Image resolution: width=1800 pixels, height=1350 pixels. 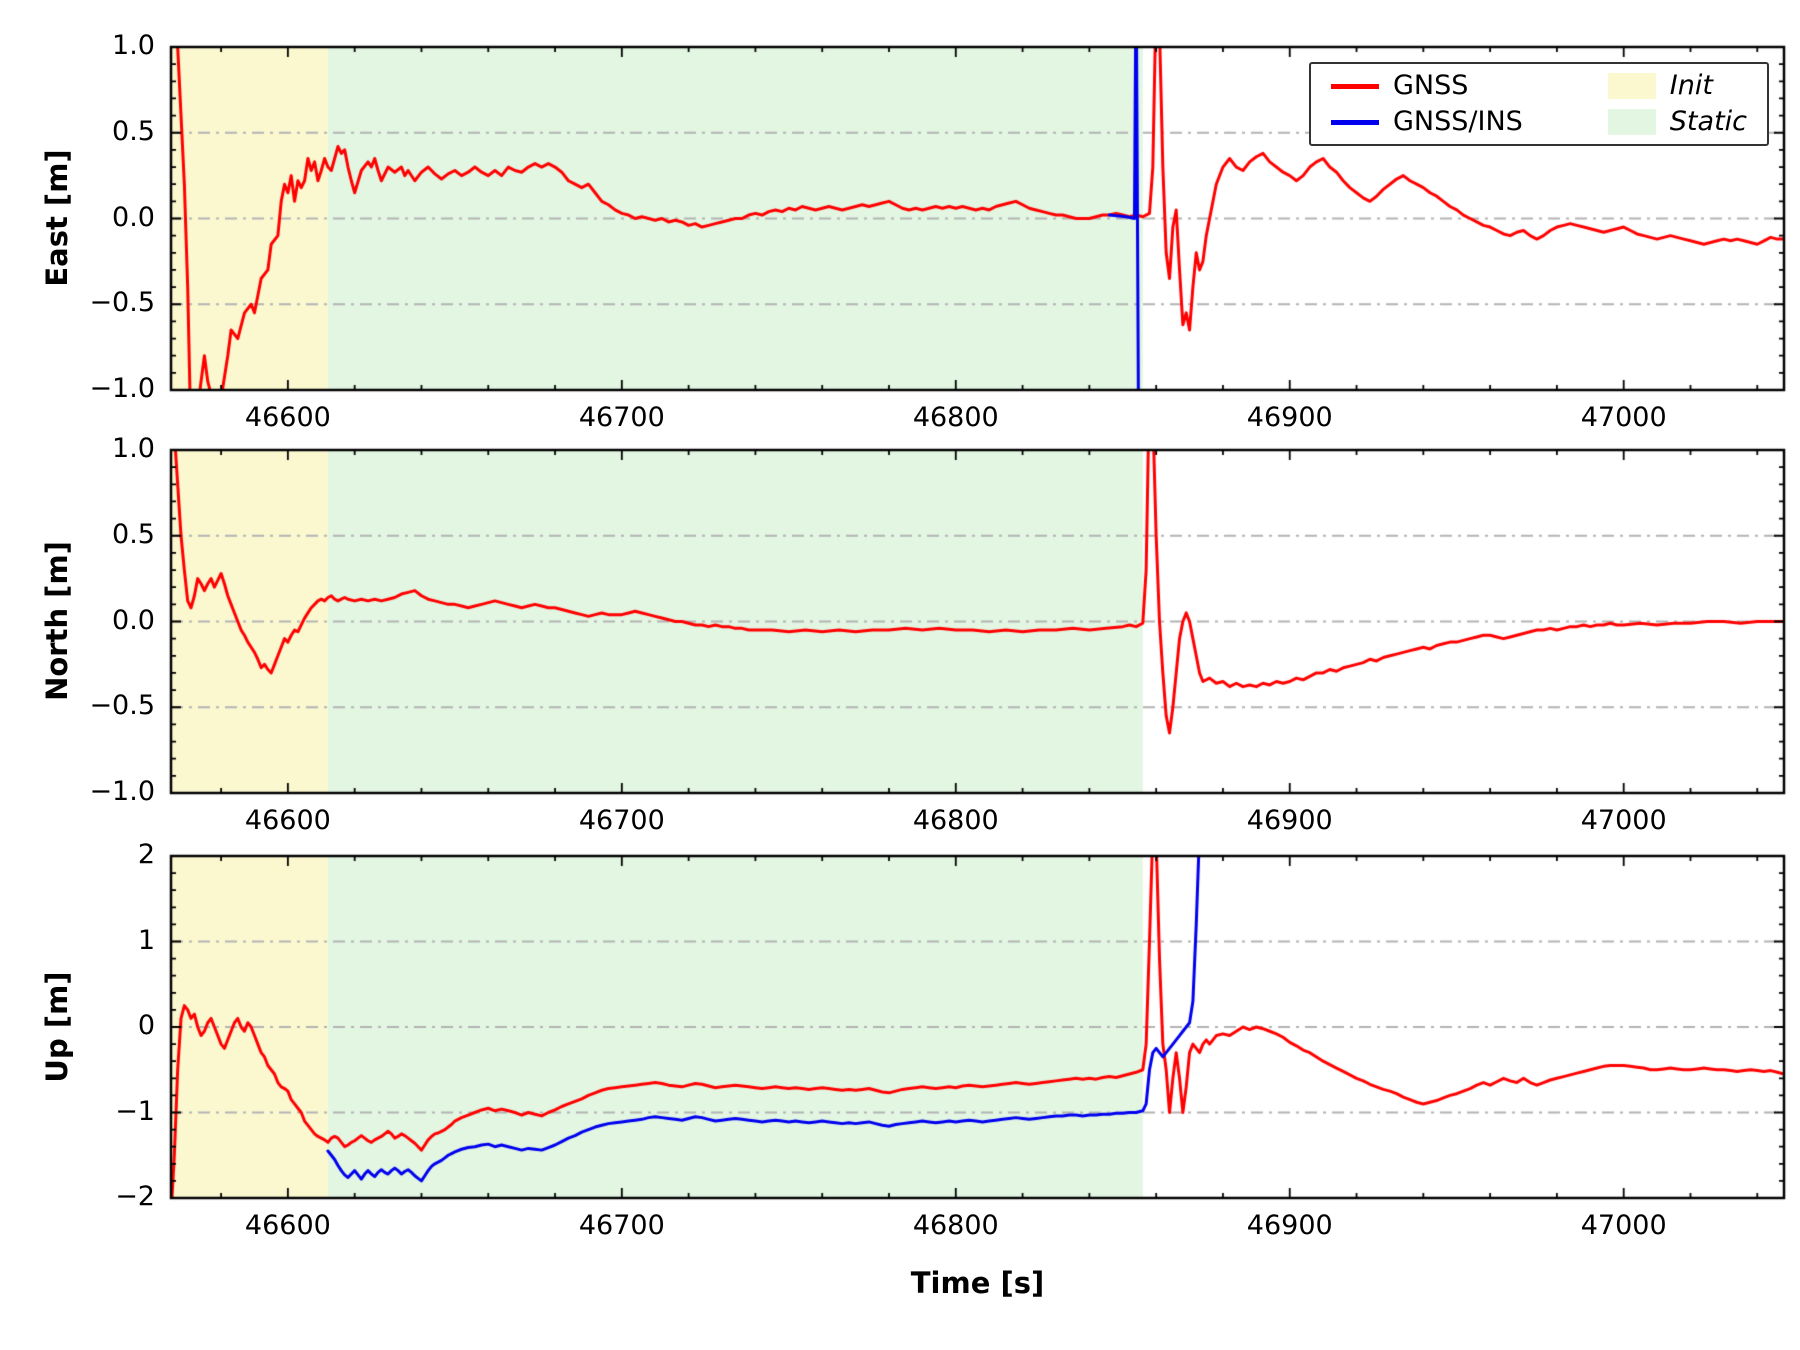 What do you see at coordinates (57, 218) in the screenshot?
I see `y-axis-label-east: East [m]` at bounding box center [57, 218].